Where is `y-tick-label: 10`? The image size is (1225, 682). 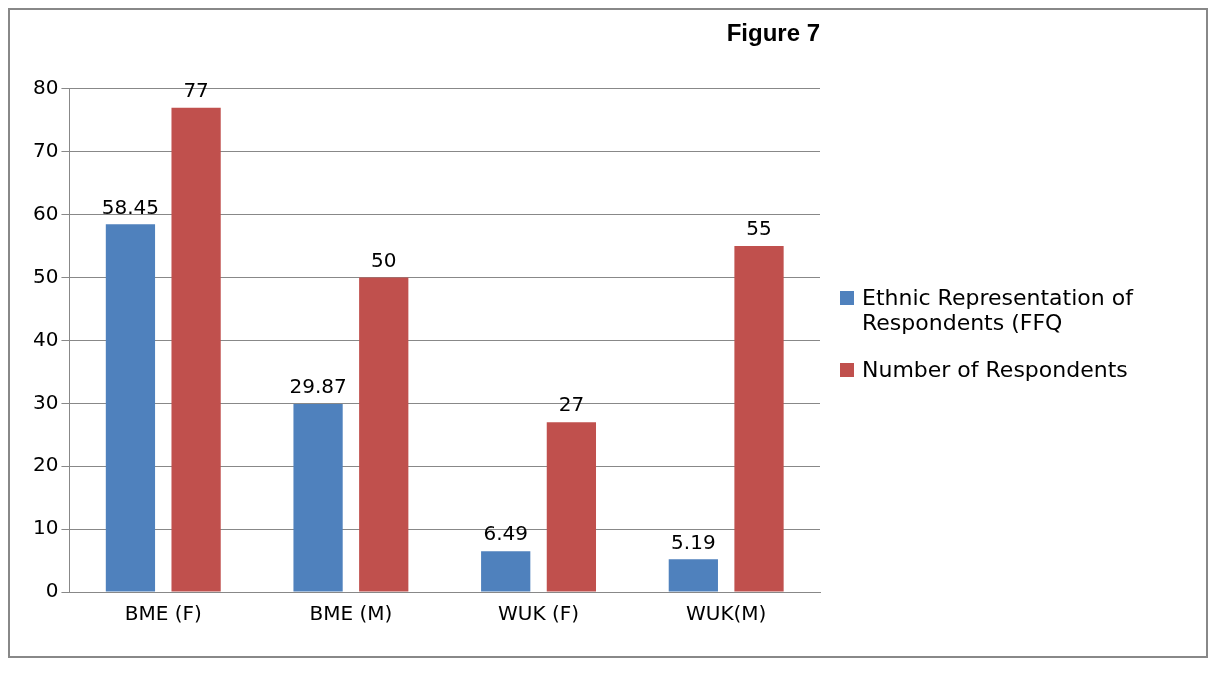
y-tick-label: 10 is located at coordinates (46, 527).